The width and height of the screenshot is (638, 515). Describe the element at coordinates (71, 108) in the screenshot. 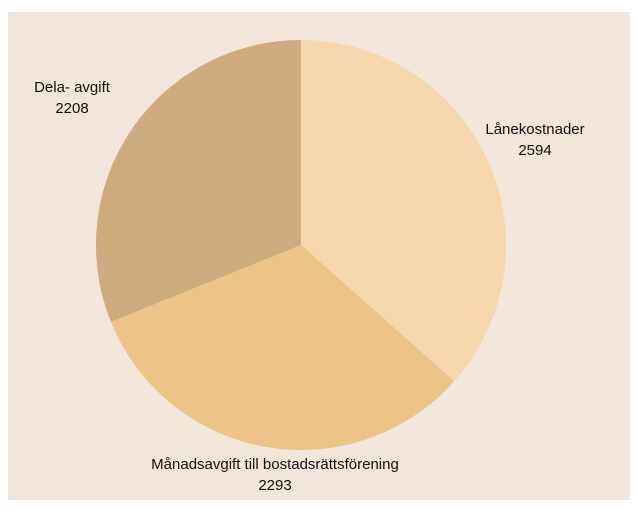

I see `slice-value: 2208` at that location.